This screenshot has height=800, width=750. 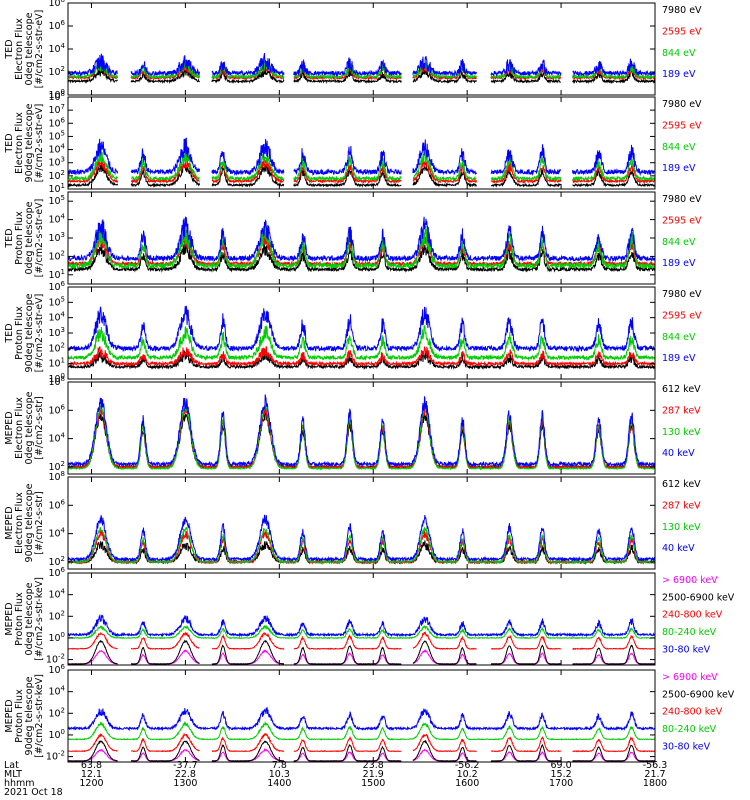 What do you see at coordinates (11, 765) in the screenshot?
I see `footer-row-label: Lat` at bounding box center [11, 765].